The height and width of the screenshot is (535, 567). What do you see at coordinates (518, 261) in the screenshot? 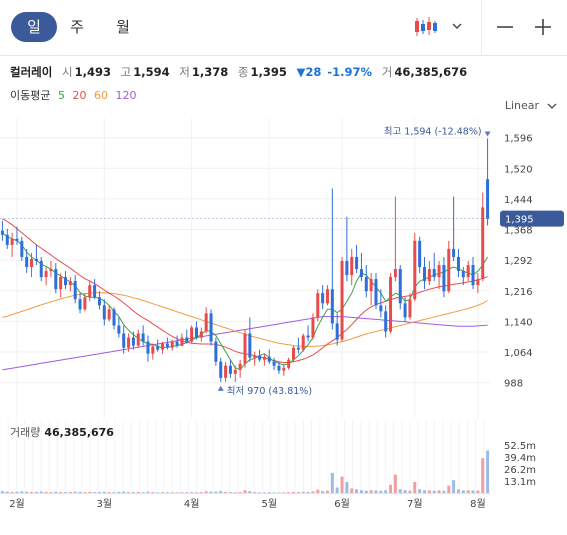
I see `y-tick-label: 1,292` at bounding box center [518, 261].